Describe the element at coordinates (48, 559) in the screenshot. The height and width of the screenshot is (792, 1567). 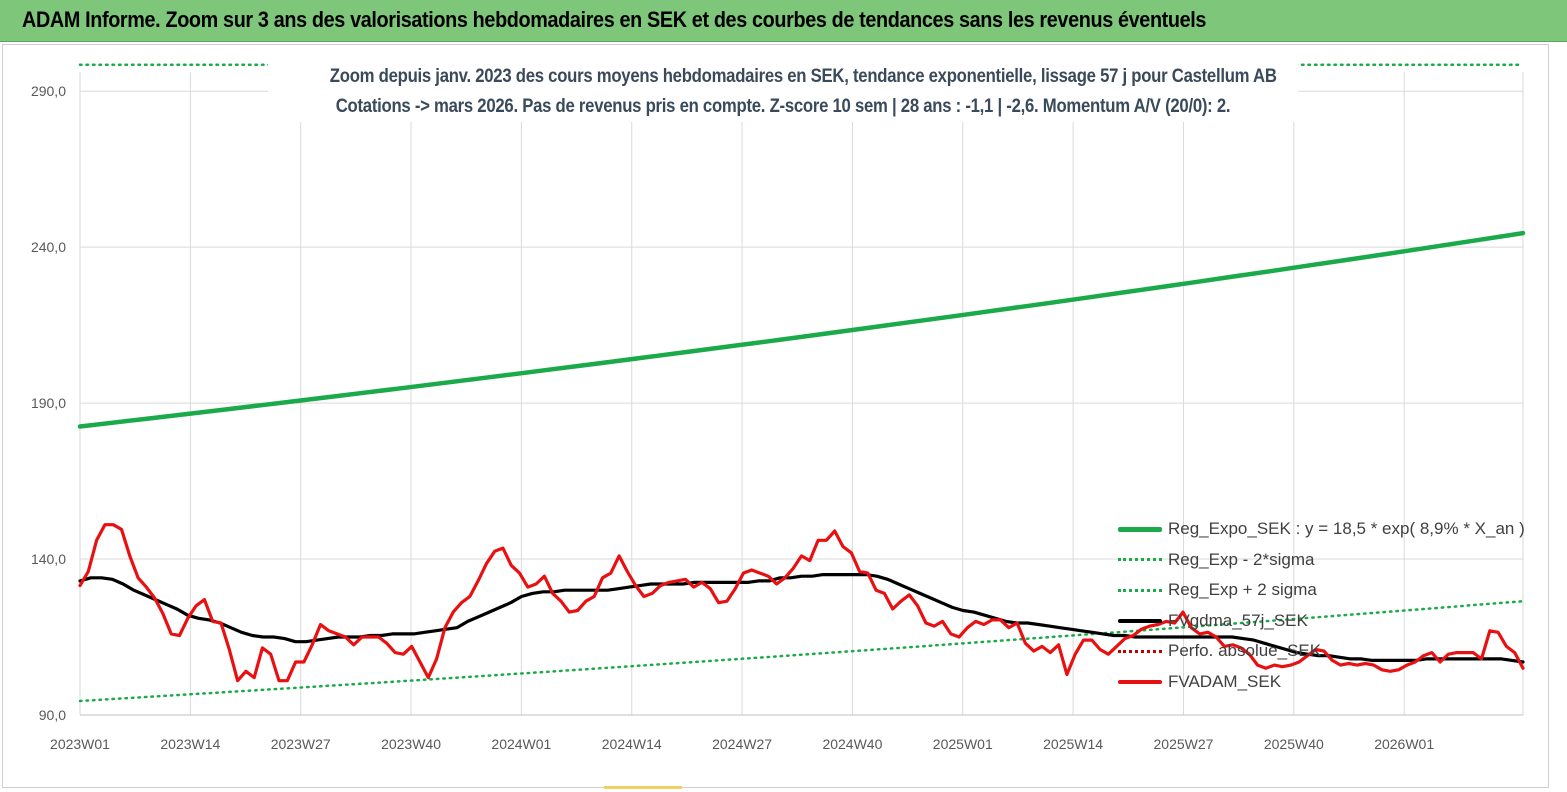
I see `y-tick-label: 140,0` at that location.